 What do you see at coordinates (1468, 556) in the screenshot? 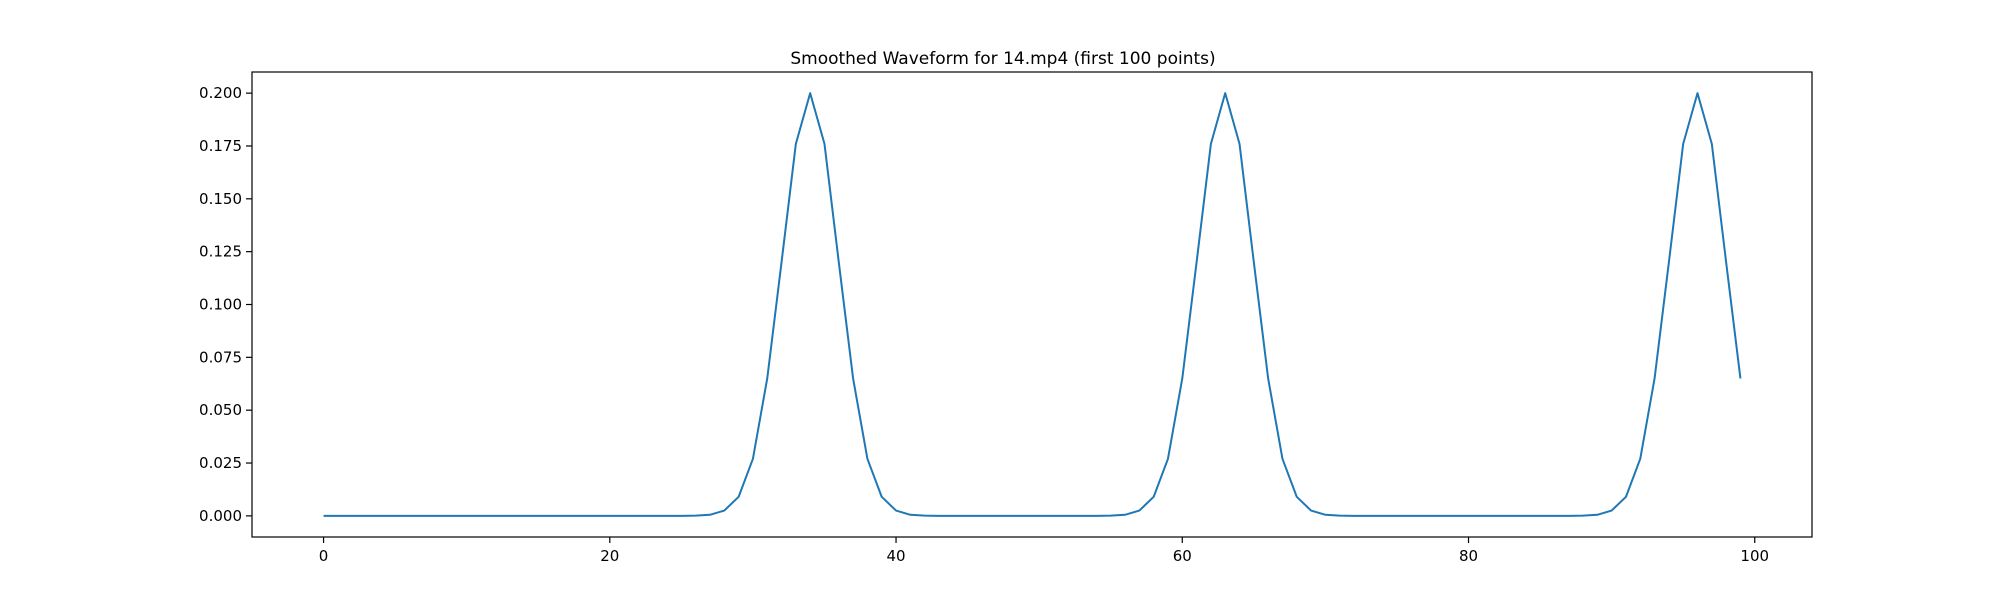
I see `x-tick-label: 80` at bounding box center [1468, 556].